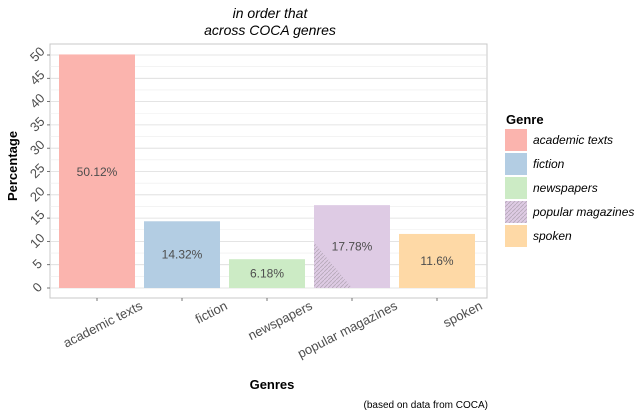  What do you see at coordinates (565, 188) in the screenshot?
I see `legend-label: newspapers` at bounding box center [565, 188].